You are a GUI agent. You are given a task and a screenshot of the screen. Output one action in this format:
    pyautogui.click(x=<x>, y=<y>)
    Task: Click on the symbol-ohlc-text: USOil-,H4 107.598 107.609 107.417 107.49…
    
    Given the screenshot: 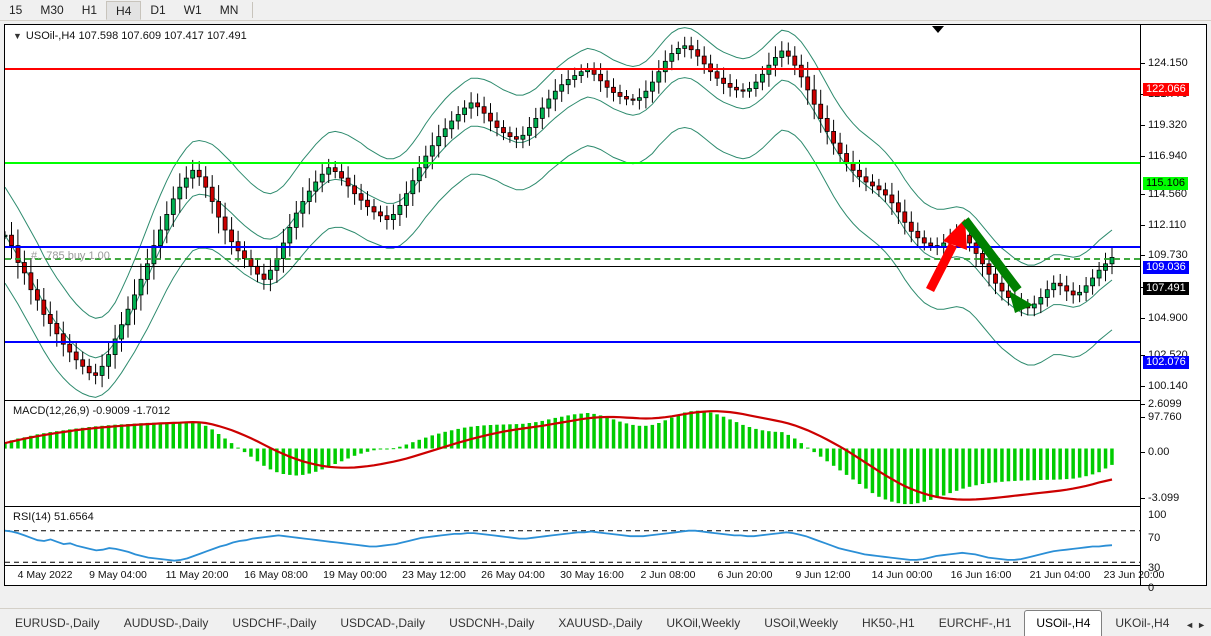 What is the action you would take?
    pyautogui.click(x=136, y=36)
    